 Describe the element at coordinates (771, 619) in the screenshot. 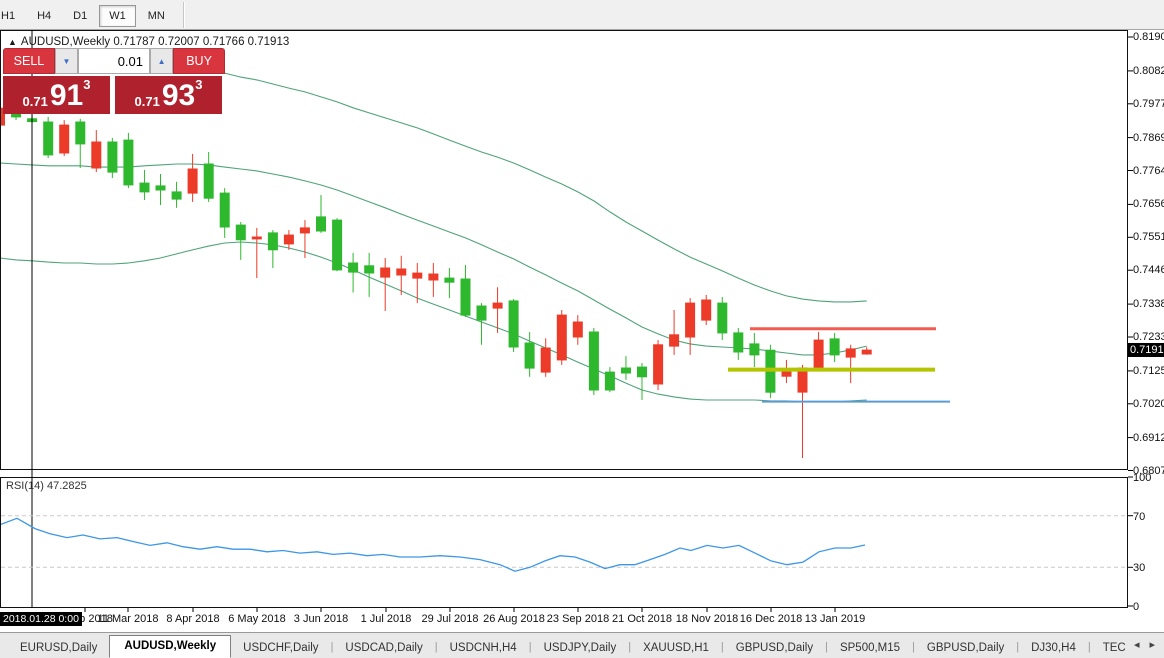

I see `date-axis-label: 16 Dec 2018` at that location.